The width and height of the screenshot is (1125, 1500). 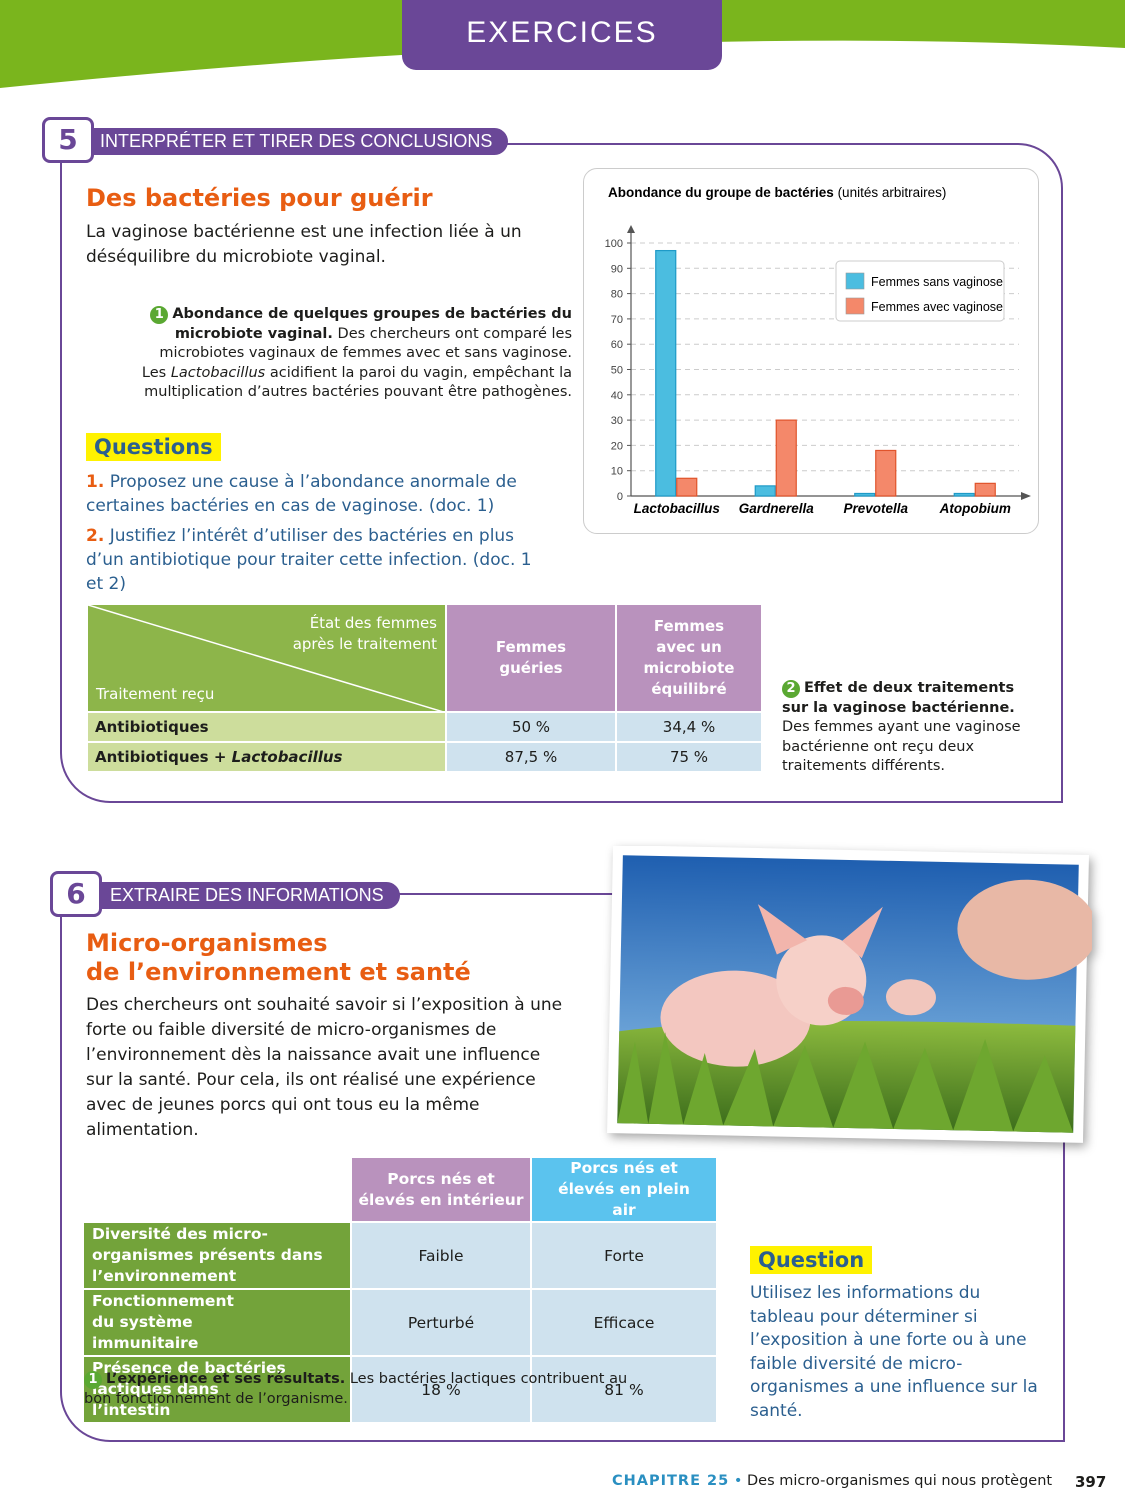 I want to click on x-tick-label: Gardnerella, so click(x=777, y=508).